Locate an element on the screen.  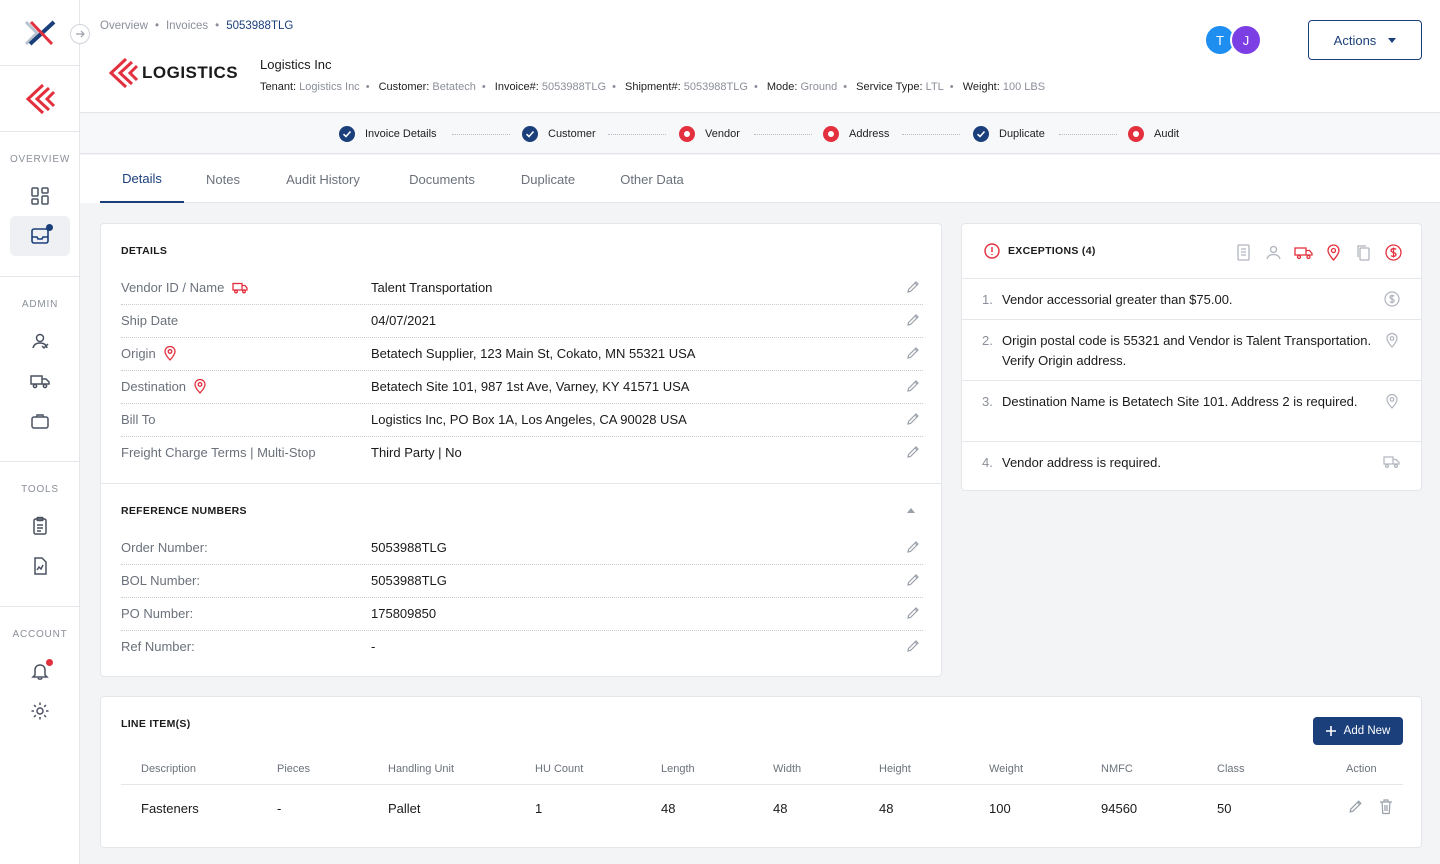
collapse-section-icon is located at coordinates (911, 510).